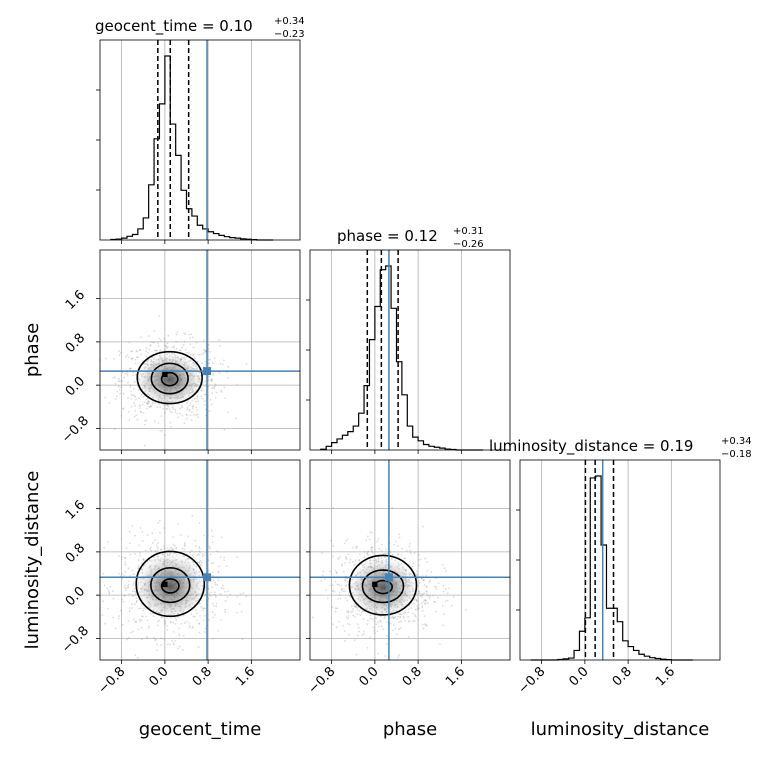 The height and width of the screenshot is (760, 760). What do you see at coordinates (289, 34) in the screenshot?
I see `title-geocent-time-minus: −0.23` at bounding box center [289, 34].